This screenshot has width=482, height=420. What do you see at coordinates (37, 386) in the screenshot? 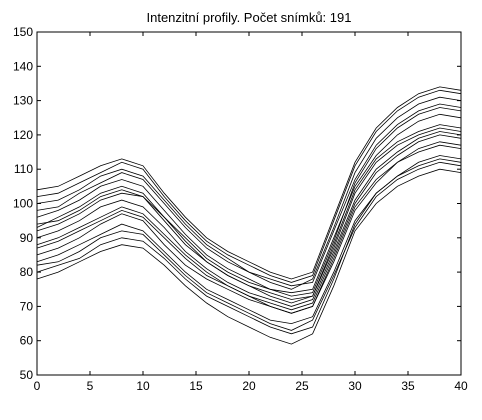
I see `x-tick-label-0: 0` at bounding box center [37, 386].